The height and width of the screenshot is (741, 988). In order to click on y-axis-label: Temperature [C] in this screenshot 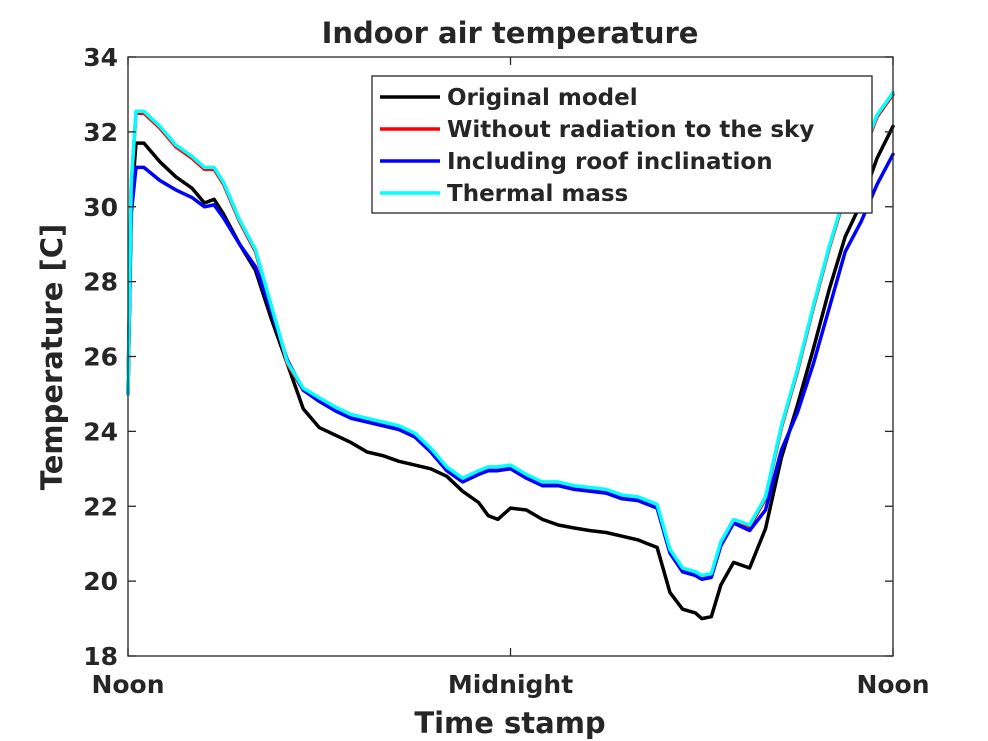, I will do `click(52, 357)`.